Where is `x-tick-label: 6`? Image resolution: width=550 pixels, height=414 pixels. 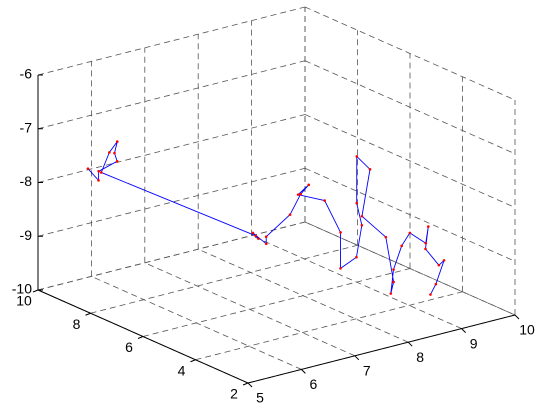
x-tick-label: 6 is located at coordinates (314, 384).